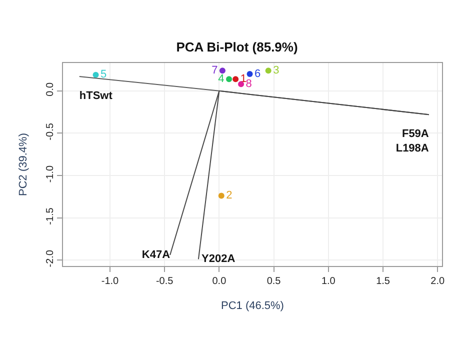 The image size is (474, 355). I want to click on text: L198A, so click(412, 148).